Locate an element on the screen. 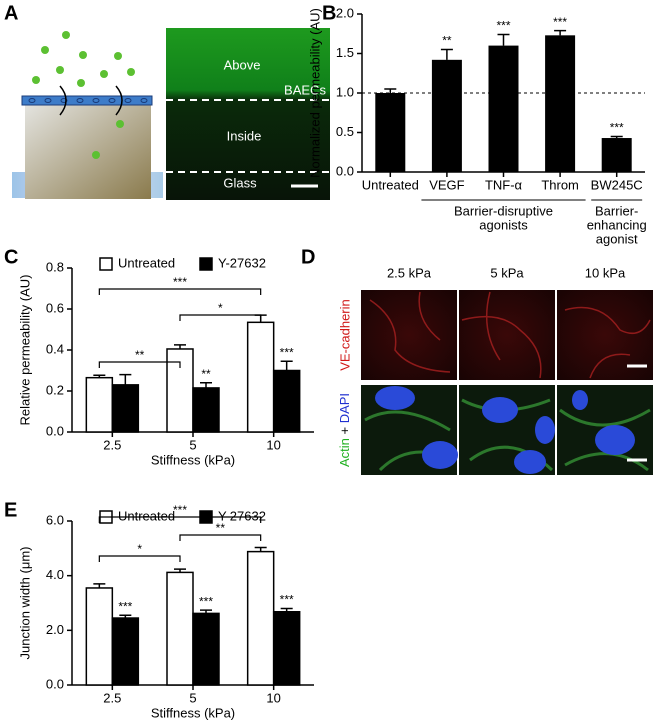 This screenshot has width=658, height=721. x-tick-label: TNF-α is located at coordinates (504, 184).